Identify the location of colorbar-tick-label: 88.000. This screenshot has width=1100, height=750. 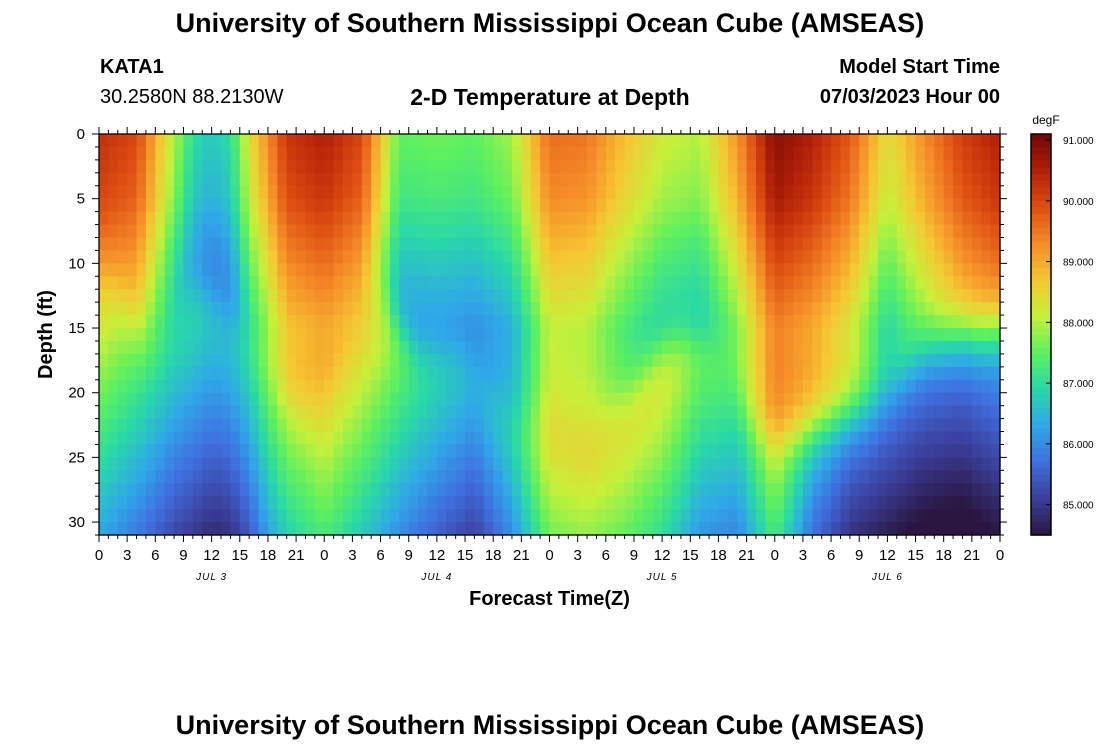
(1078, 323).